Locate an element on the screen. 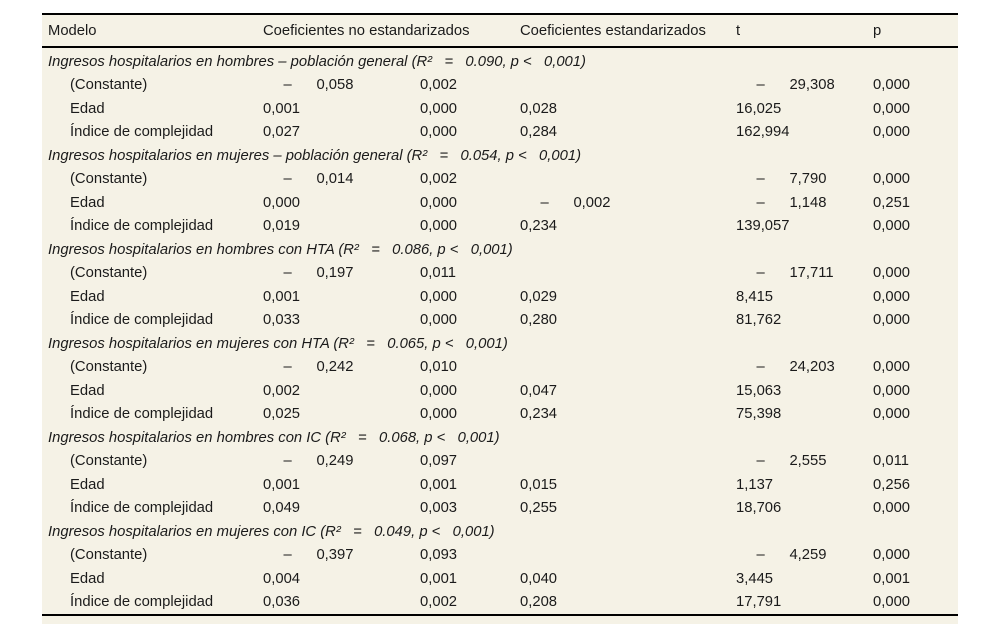  table-row: Edad 0,001 0,000 0,028 16,025 0,000 is located at coordinates (503, 109).